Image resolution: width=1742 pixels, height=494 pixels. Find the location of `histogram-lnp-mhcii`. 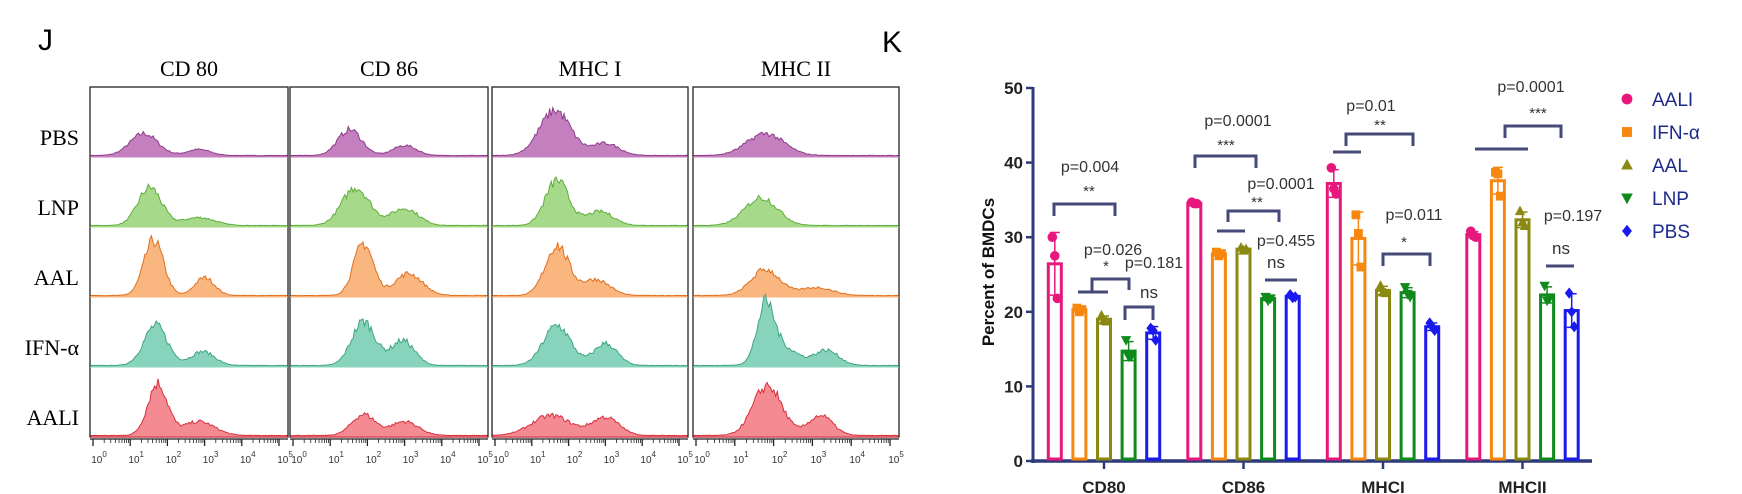

histogram-lnp-mhcii is located at coordinates (796, 211).